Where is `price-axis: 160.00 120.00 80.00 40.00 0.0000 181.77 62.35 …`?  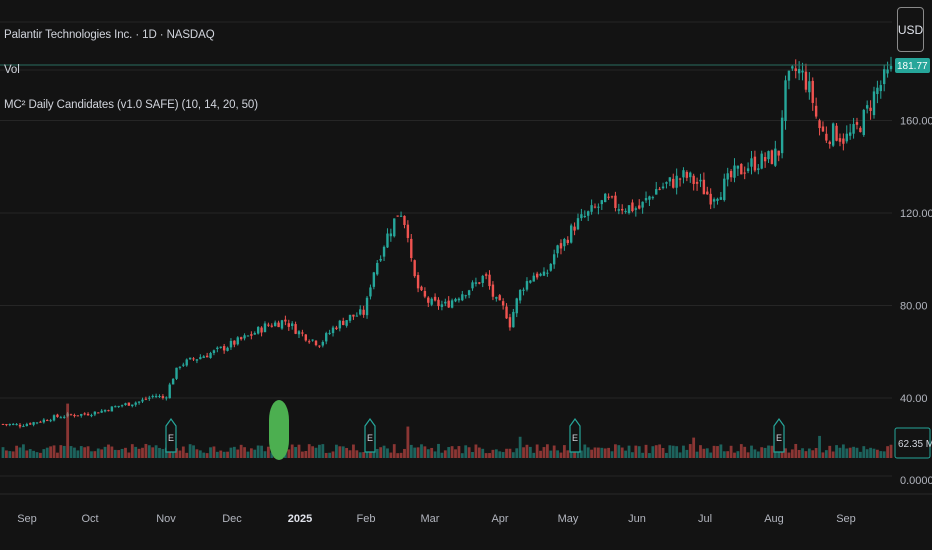 price-axis: 160.00 120.00 80.00 40.00 0.0000 181.77 62.35 … is located at coordinates (913, 272).